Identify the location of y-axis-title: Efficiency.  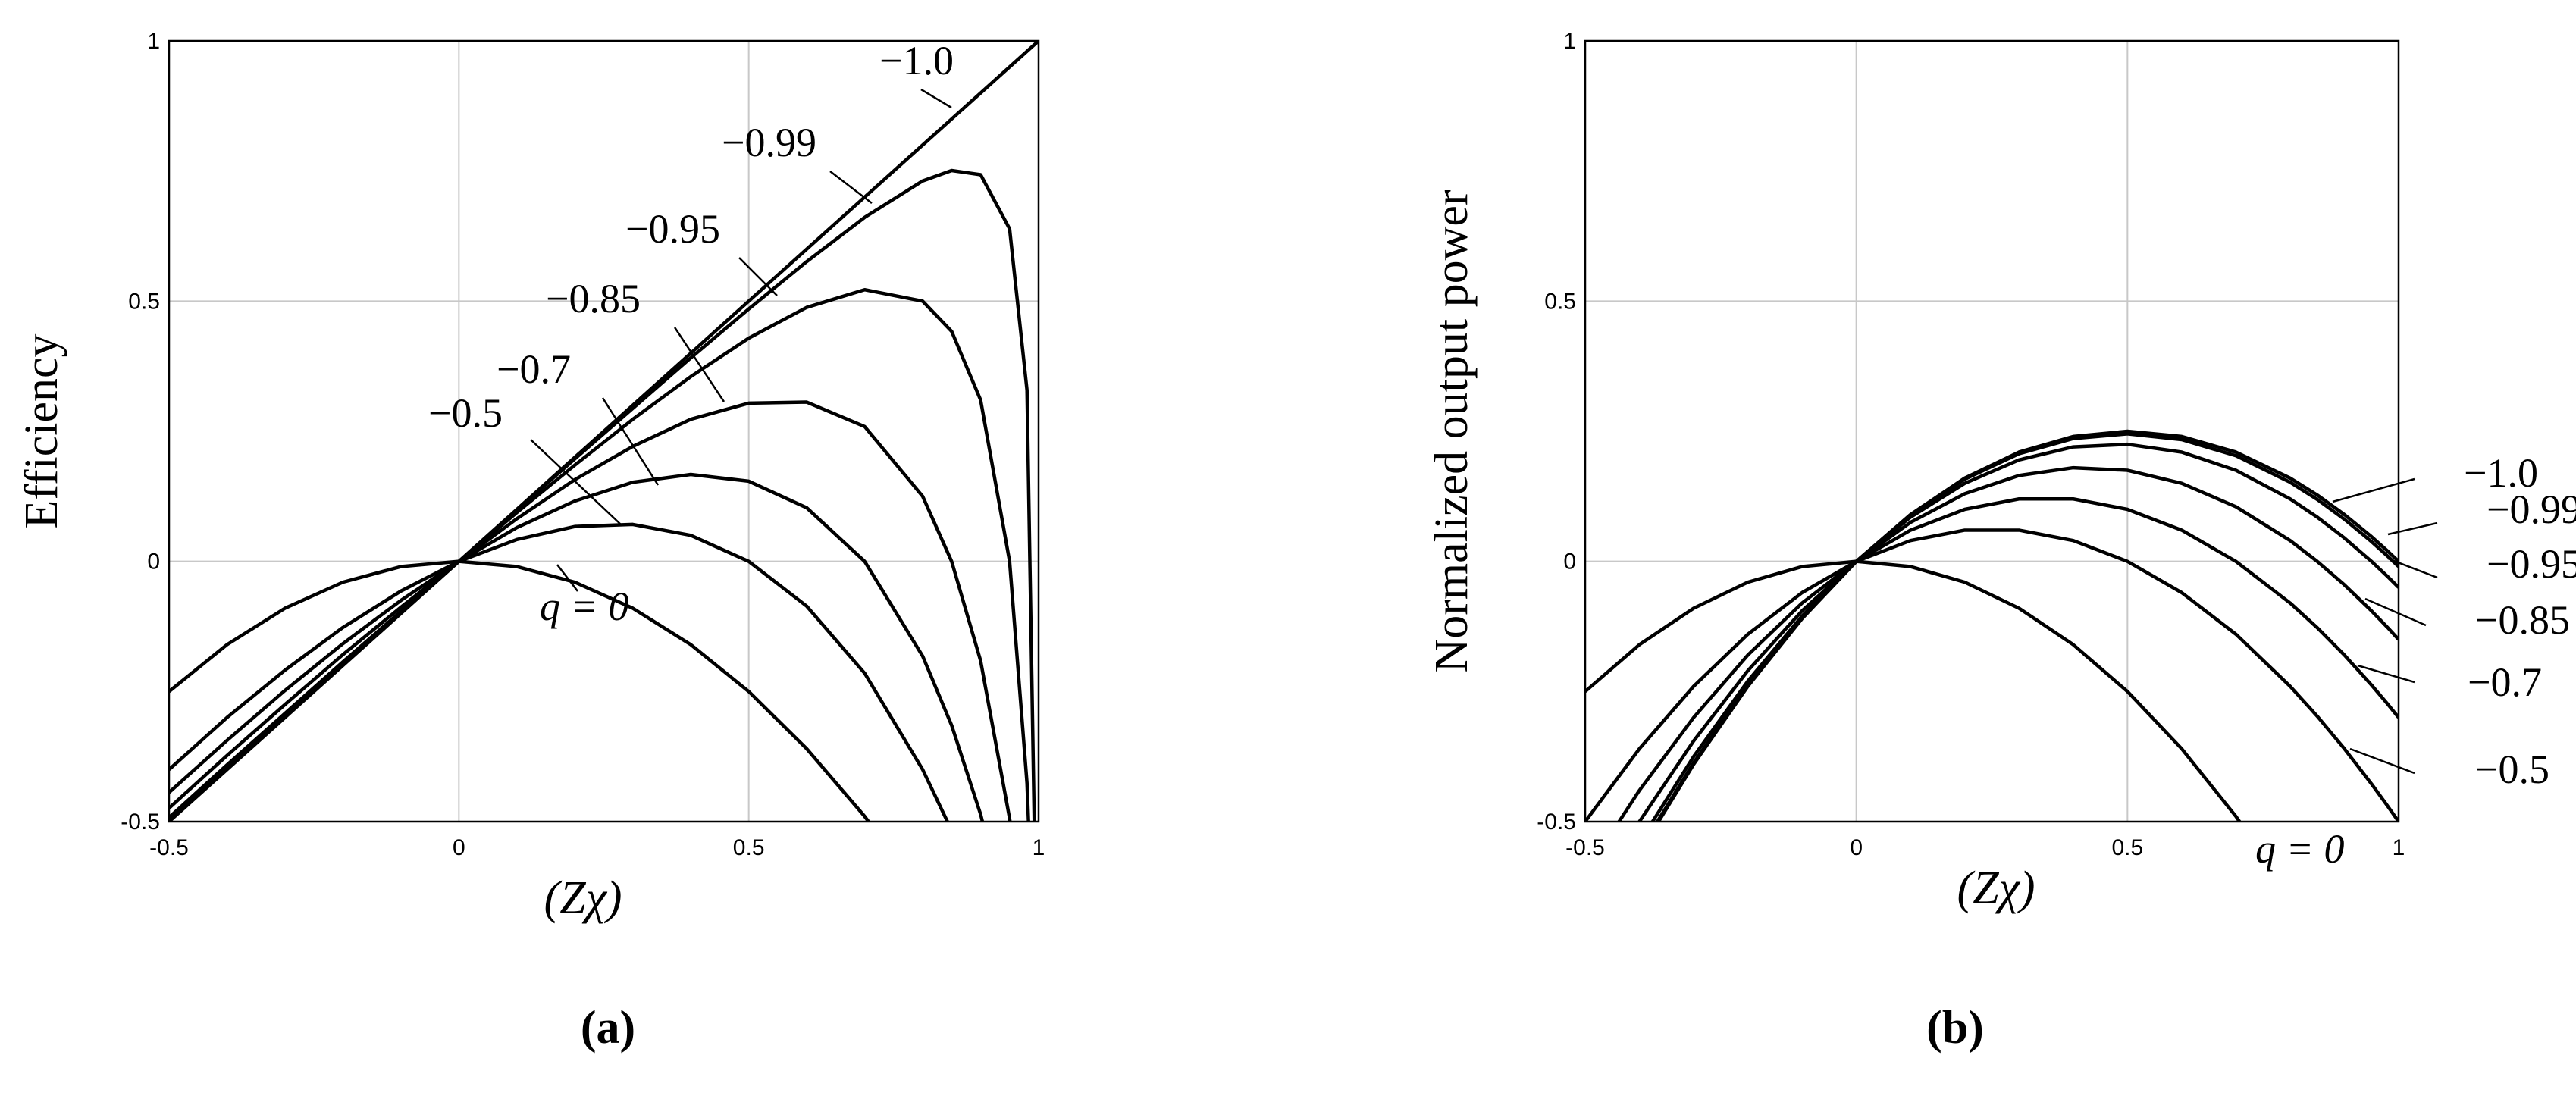
(41, 431).